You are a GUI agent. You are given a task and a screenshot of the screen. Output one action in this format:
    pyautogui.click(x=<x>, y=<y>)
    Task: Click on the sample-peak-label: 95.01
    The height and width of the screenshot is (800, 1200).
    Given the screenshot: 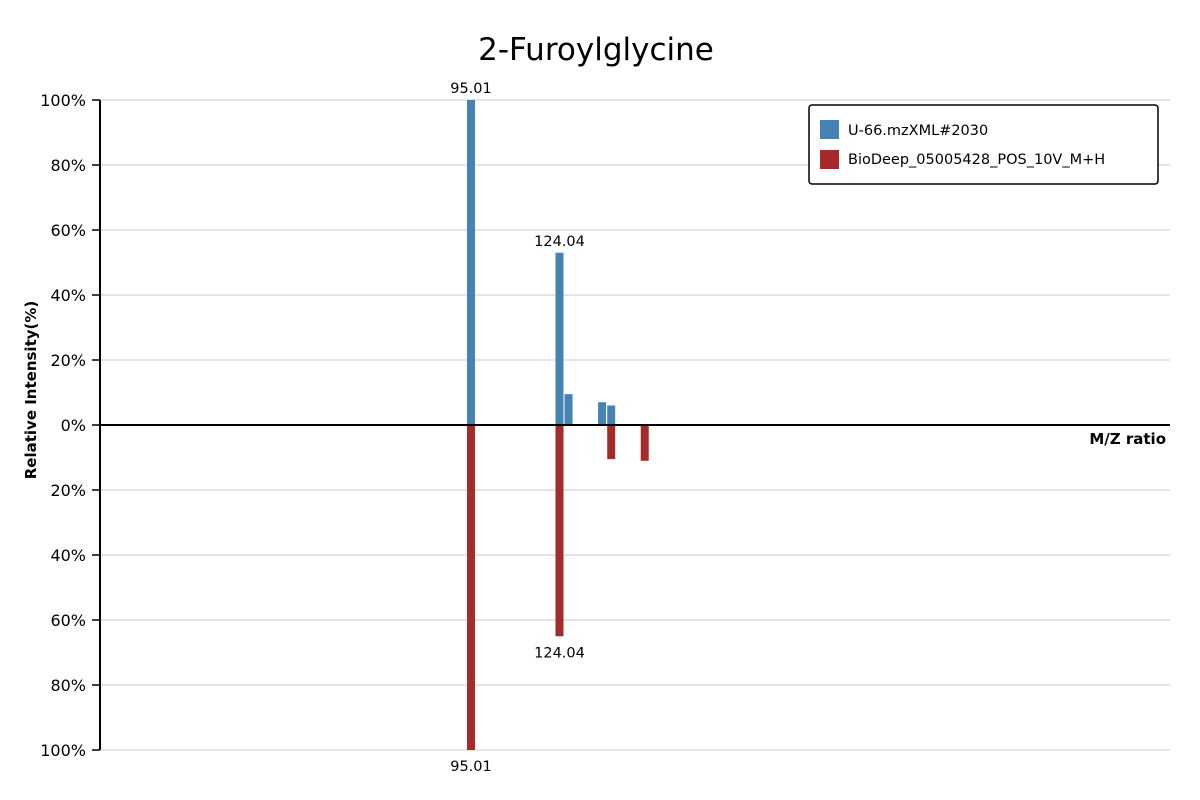 What is the action you would take?
    pyautogui.click(x=471, y=89)
    